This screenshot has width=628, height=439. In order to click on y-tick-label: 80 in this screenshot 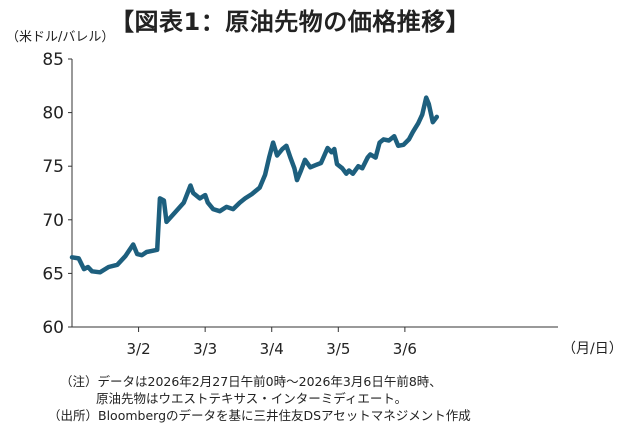, I will do `click(53, 114)`.